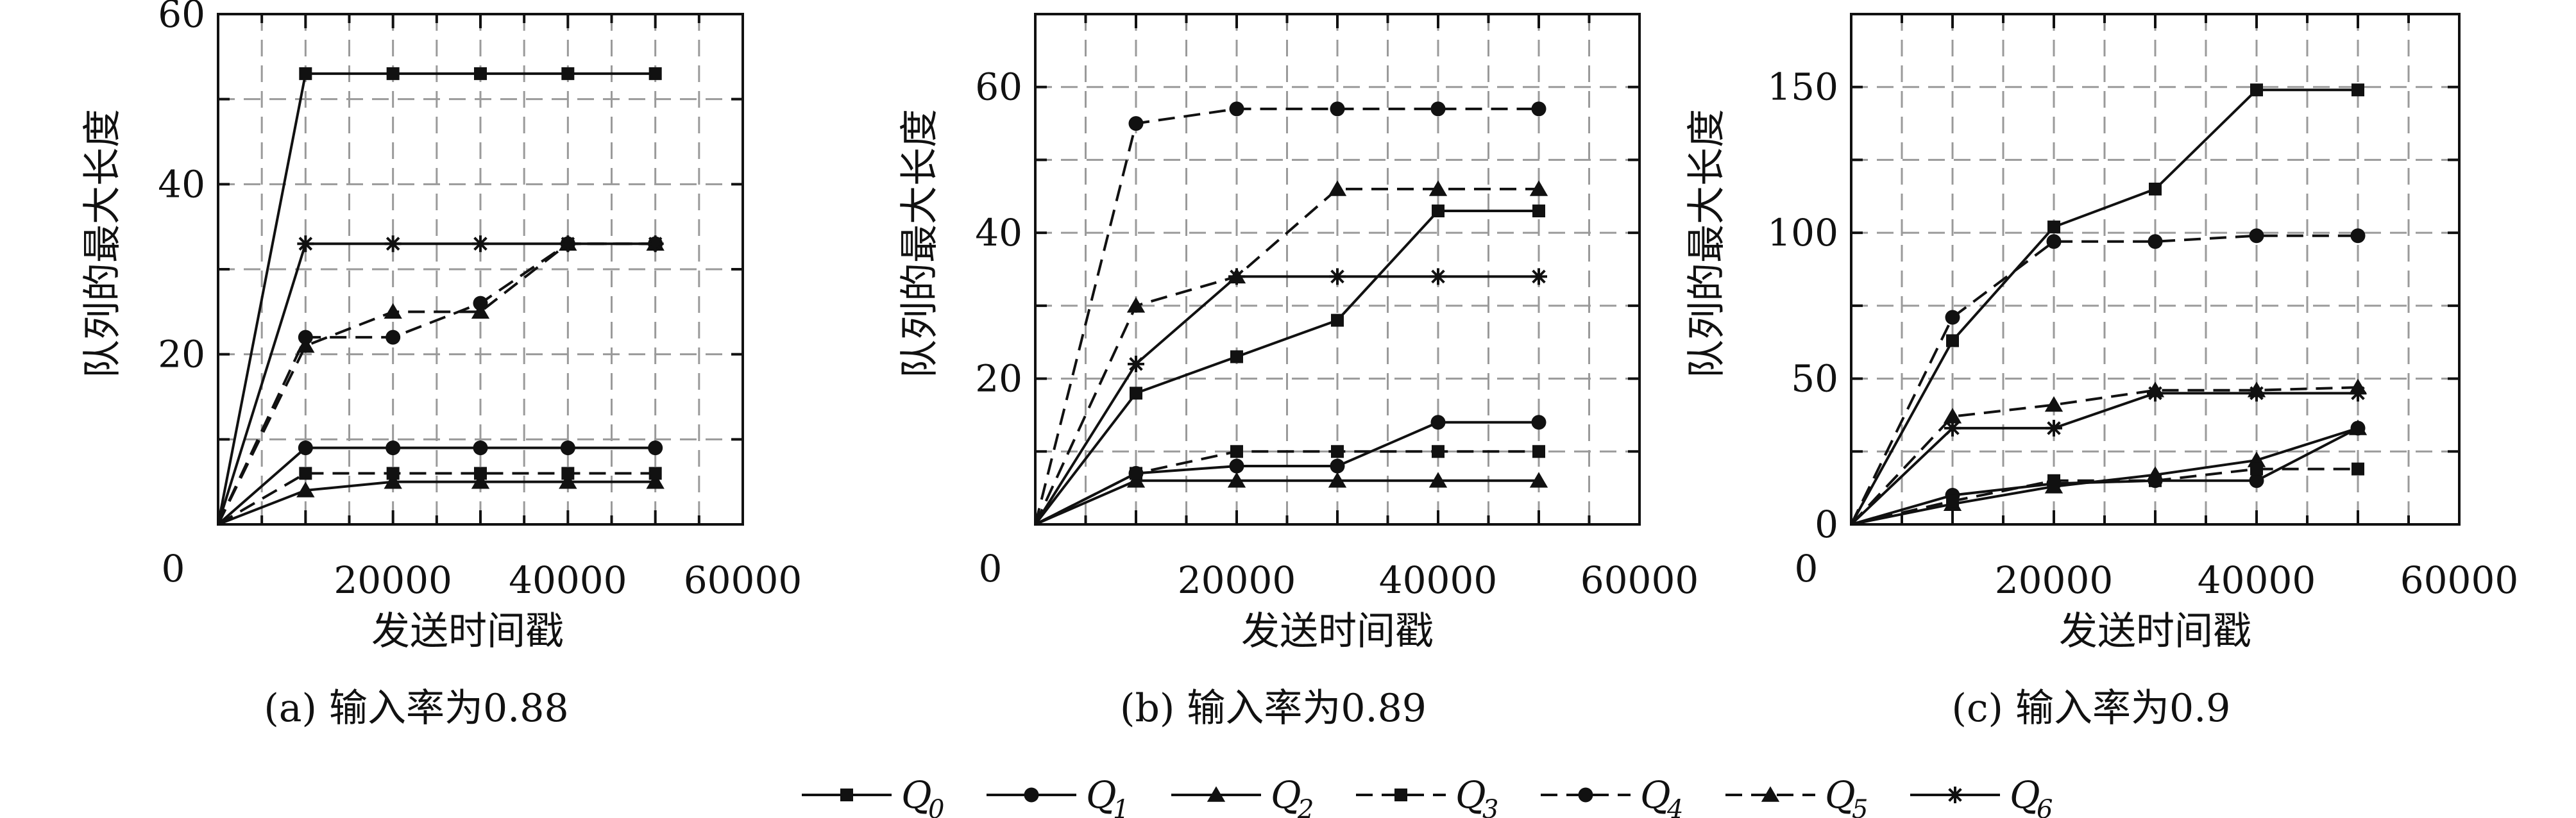 The height and width of the screenshot is (818, 2576). What do you see at coordinates (1305, 806) in the screenshot?
I see `legend-label-sub: 2` at bounding box center [1305, 806].